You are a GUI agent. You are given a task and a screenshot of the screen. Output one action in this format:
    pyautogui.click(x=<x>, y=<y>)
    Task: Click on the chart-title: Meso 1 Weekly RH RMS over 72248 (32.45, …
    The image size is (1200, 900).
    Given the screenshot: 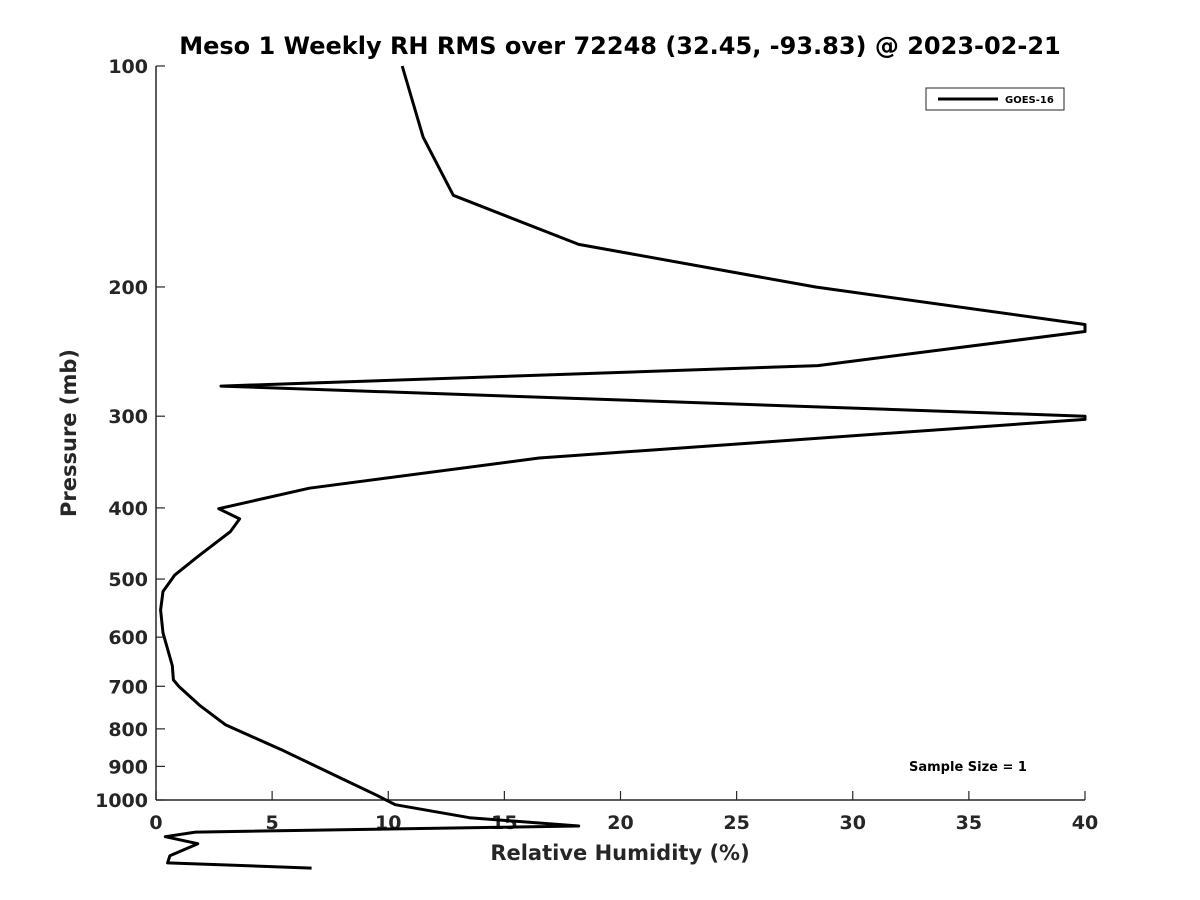 What is the action you would take?
    pyautogui.click(x=620, y=46)
    